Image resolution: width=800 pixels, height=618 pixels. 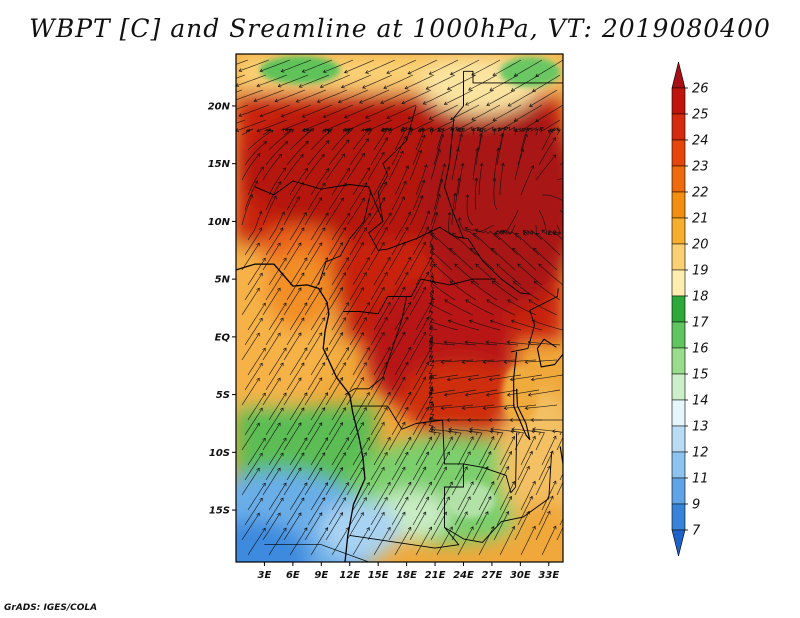 I want to click on lake-tanganyika, so click(x=522, y=396).